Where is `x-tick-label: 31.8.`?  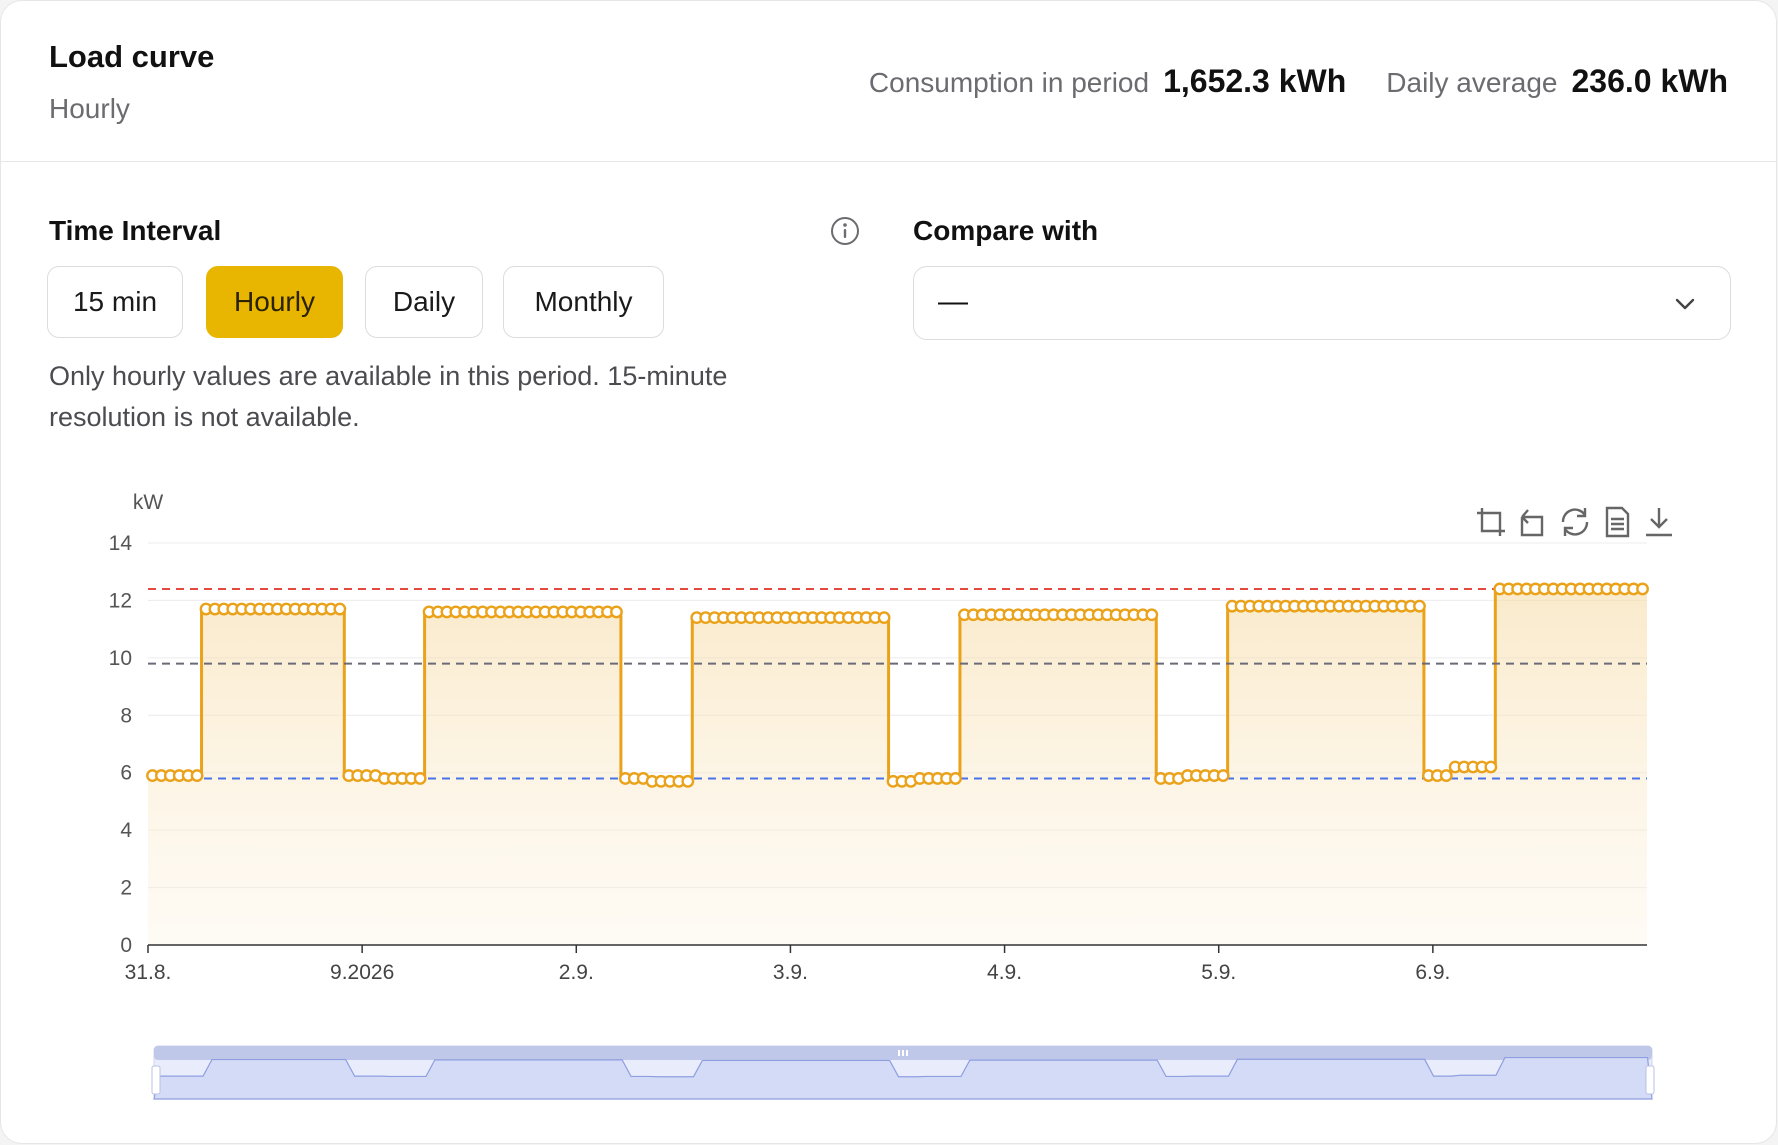
x-tick-label: 31.8. is located at coordinates (148, 972).